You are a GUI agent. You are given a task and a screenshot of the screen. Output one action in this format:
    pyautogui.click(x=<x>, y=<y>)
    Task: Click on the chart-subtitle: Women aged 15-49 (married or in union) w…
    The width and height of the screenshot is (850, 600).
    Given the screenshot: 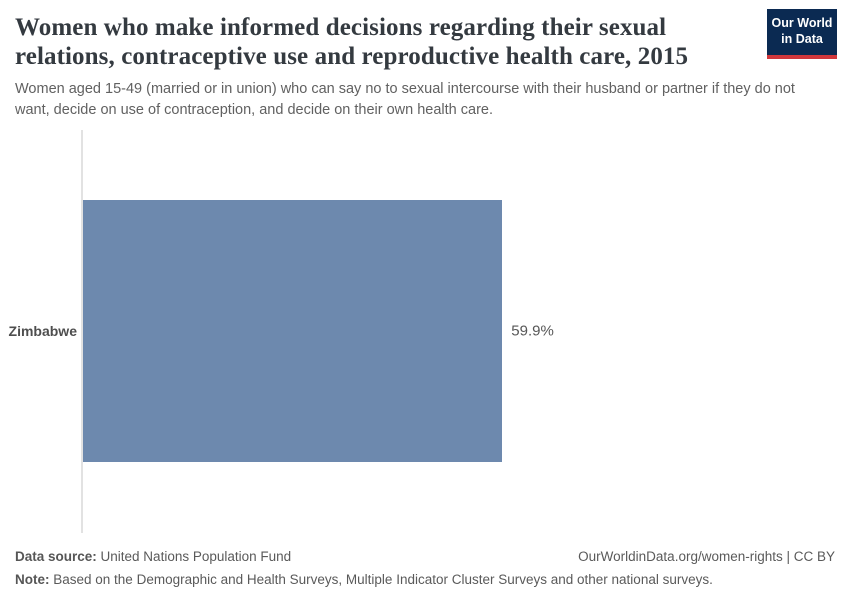 What is the action you would take?
    pyautogui.click(x=405, y=100)
    